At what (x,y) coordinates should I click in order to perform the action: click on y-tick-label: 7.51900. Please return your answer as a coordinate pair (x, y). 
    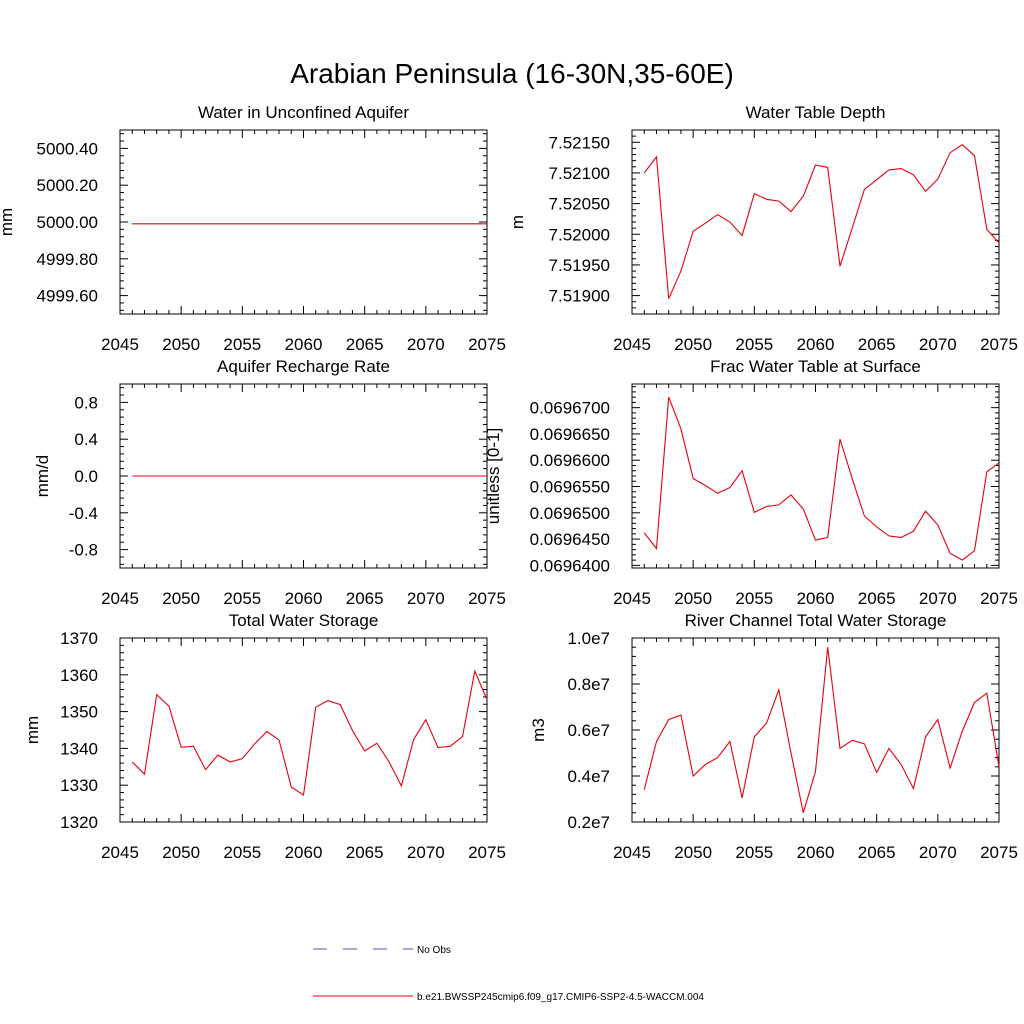
    Looking at the image, I should click on (579, 296).